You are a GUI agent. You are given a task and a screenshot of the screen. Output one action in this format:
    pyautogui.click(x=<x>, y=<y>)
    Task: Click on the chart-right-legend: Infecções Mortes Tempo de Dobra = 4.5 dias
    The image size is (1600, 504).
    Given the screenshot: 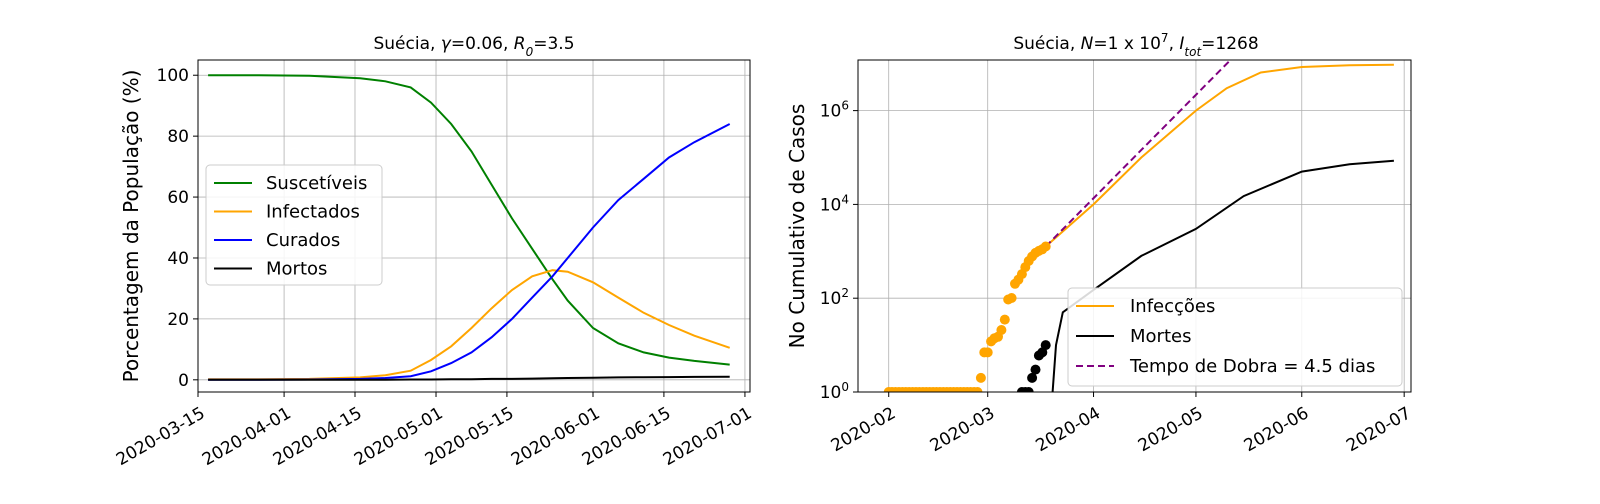 What is the action you would take?
    pyautogui.click(x=1235, y=337)
    